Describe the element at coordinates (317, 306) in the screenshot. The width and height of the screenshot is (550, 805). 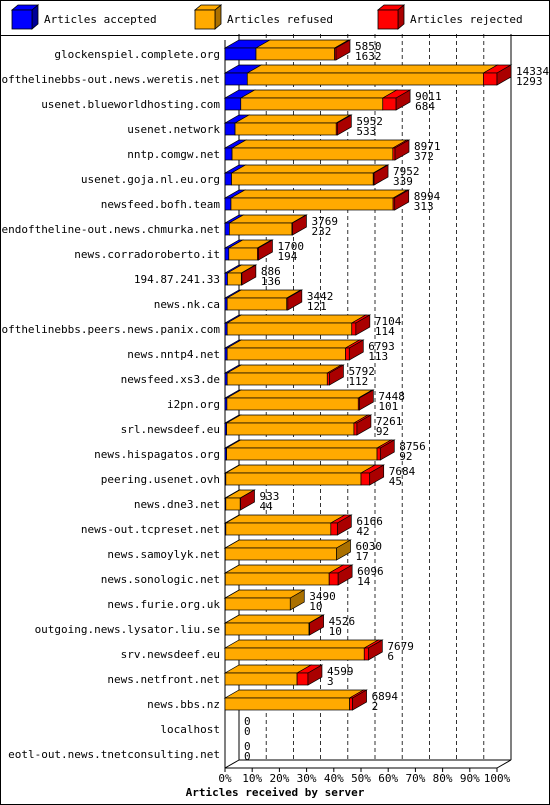
I see `accepted-value-label: 121` at that location.